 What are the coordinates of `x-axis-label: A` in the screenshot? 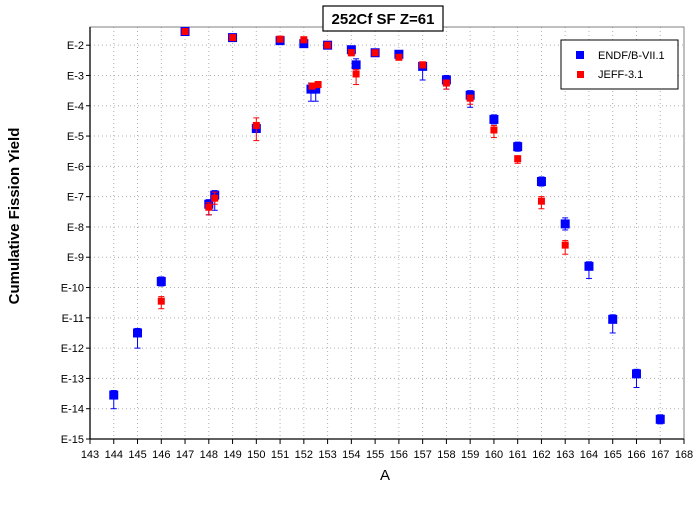 It's located at (385, 475).